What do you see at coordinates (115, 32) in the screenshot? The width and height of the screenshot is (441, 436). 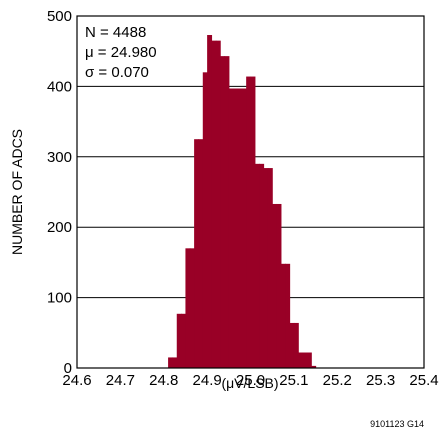 I see `annotation-n: N = 4488` at bounding box center [115, 32].